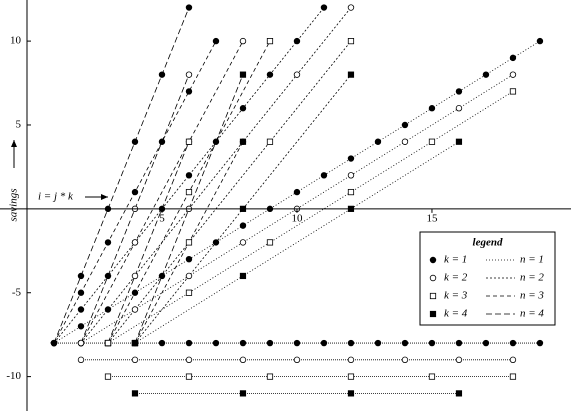  What do you see at coordinates (432, 218) in the screenshot?
I see `x-tick-label: 15` at bounding box center [432, 218].